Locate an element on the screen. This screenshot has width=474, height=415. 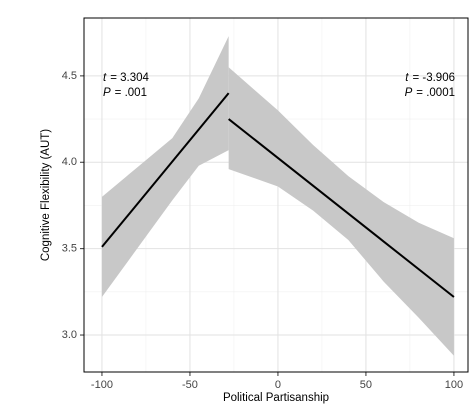
x-axis-title: Political Partisanship is located at coordinates (276, 398).